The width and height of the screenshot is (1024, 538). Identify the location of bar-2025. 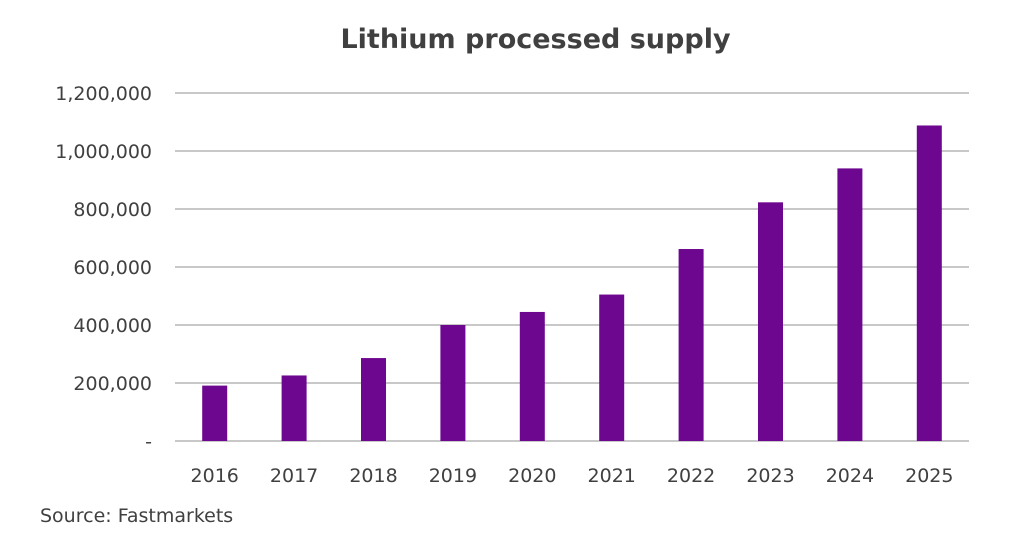
(929, 283).